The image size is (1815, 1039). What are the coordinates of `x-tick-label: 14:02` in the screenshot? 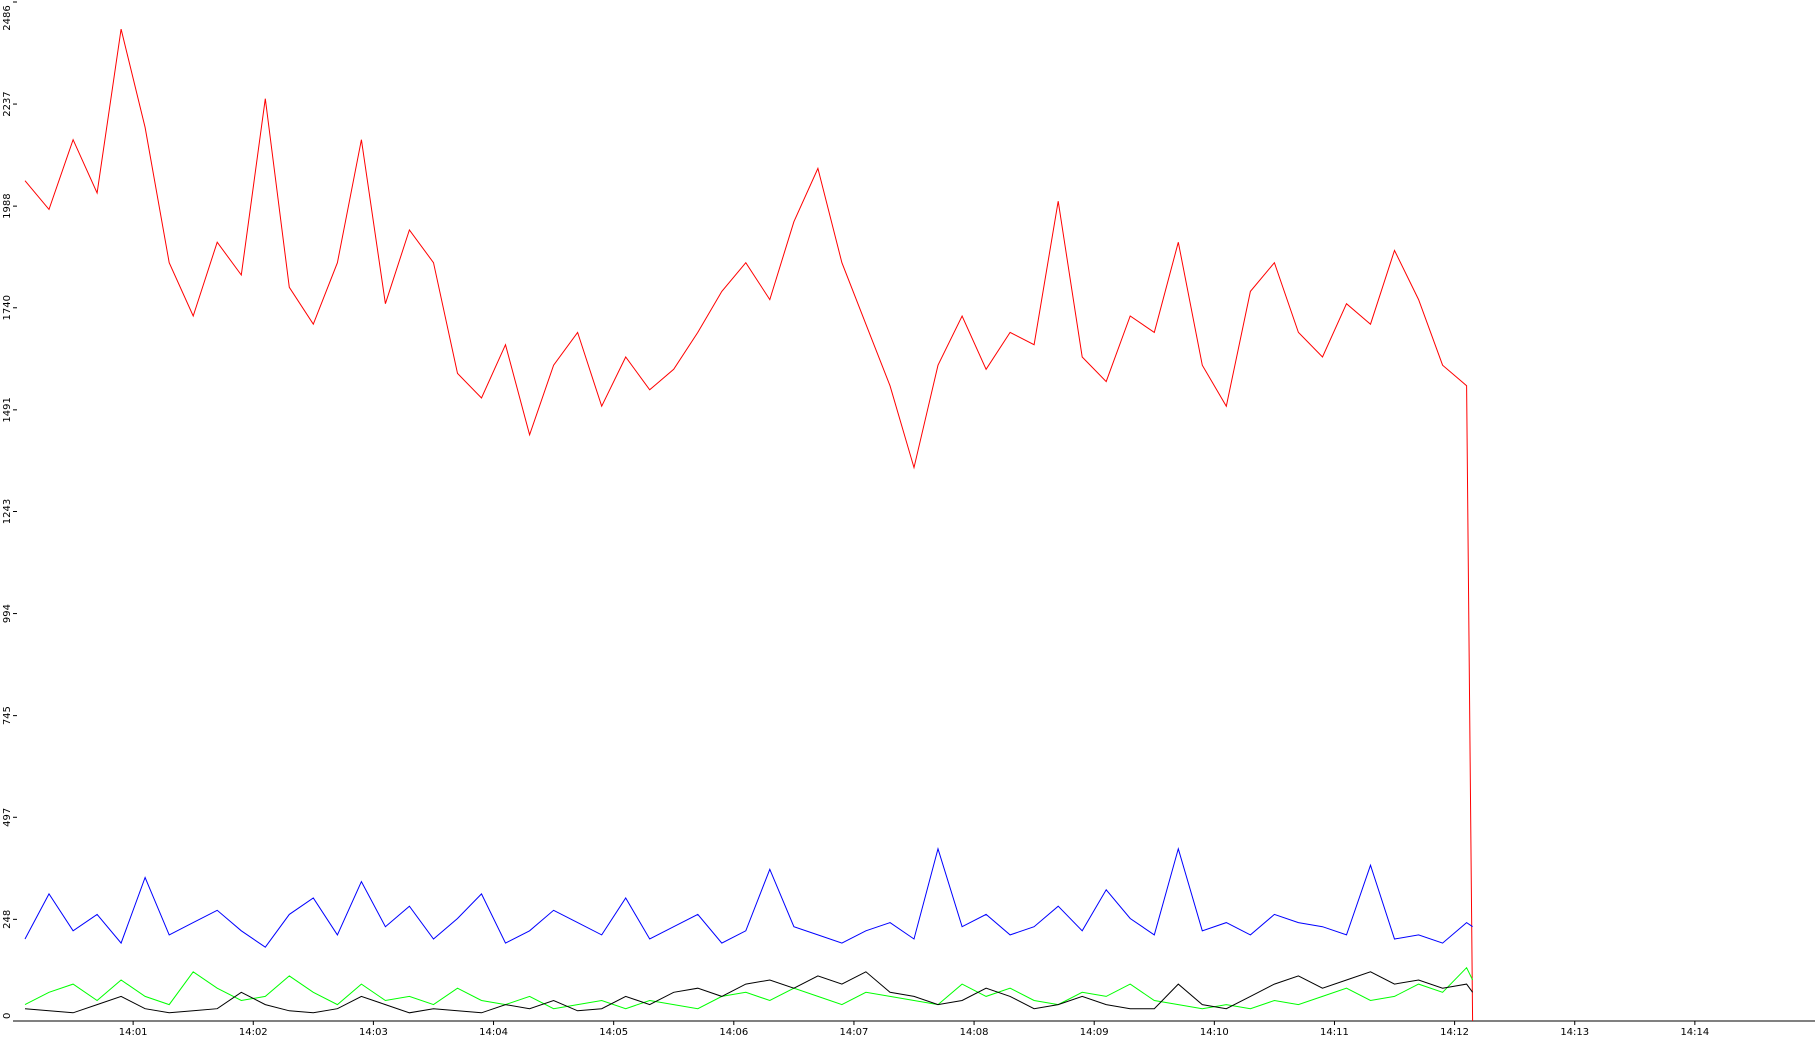 It's located at (253, 1032).